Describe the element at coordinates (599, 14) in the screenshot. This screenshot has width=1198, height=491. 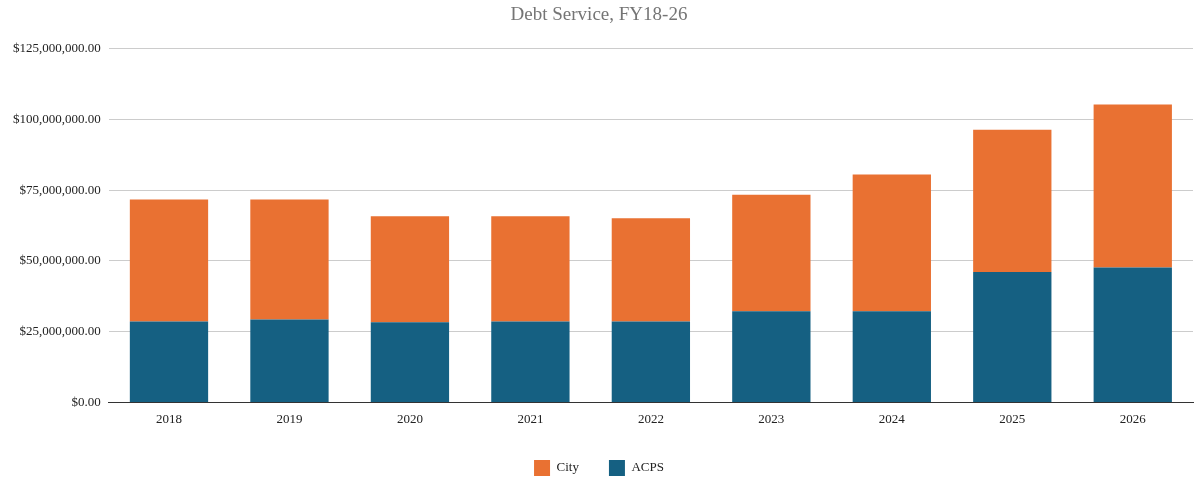
I see `chart-title: Debt Service, FY18-26` at that location.